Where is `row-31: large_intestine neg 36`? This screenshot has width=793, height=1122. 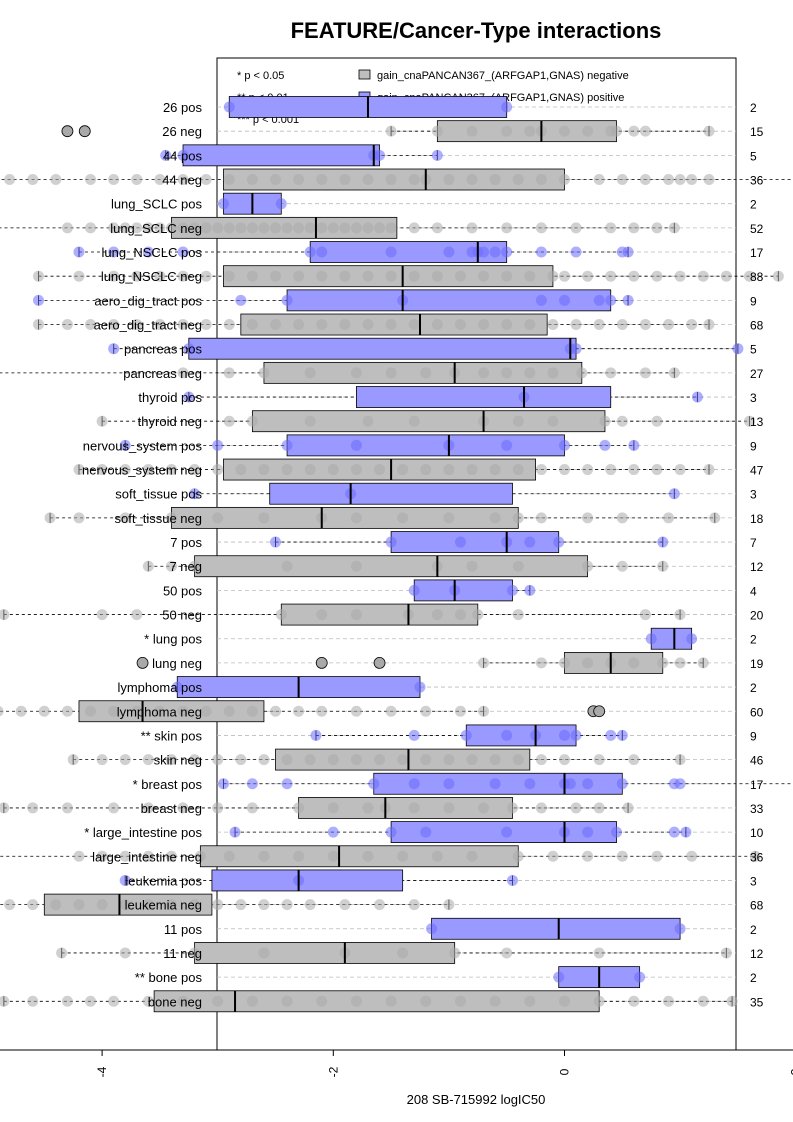 row-31: large_intestine neg 36 is located at coordinates (382, 856).